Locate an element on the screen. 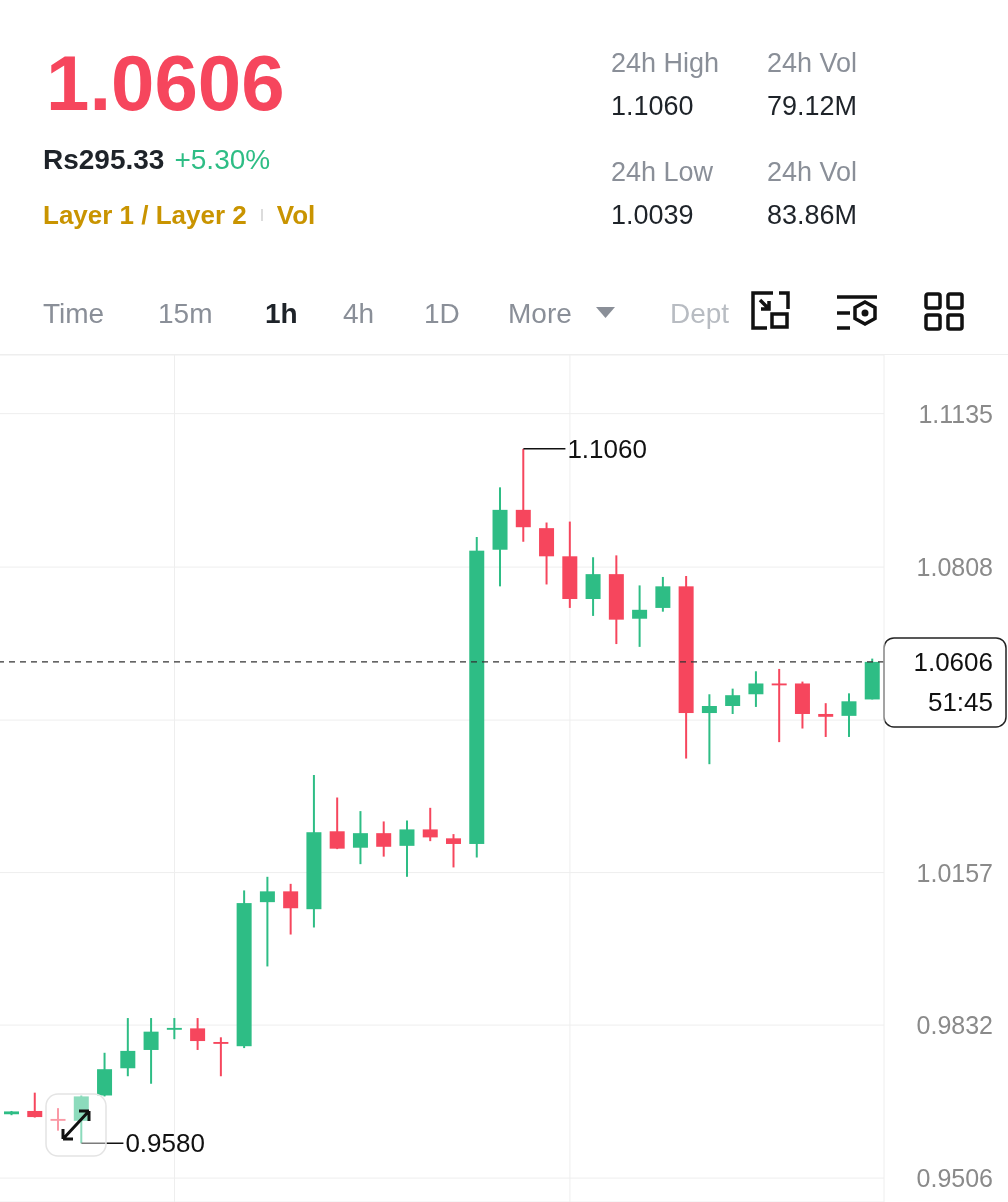 The height and width of the screenshot is (1202, 1008). y-tick-label: 1.0808 is located at coordinates (954, 567).